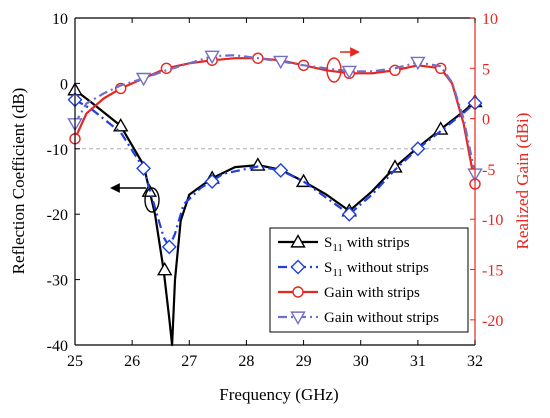 This screenshot has width=550, height=418. Describe the element at coordinates (376, 243) in the screenshot. I see `legend-text-rest: with strips` at that location.